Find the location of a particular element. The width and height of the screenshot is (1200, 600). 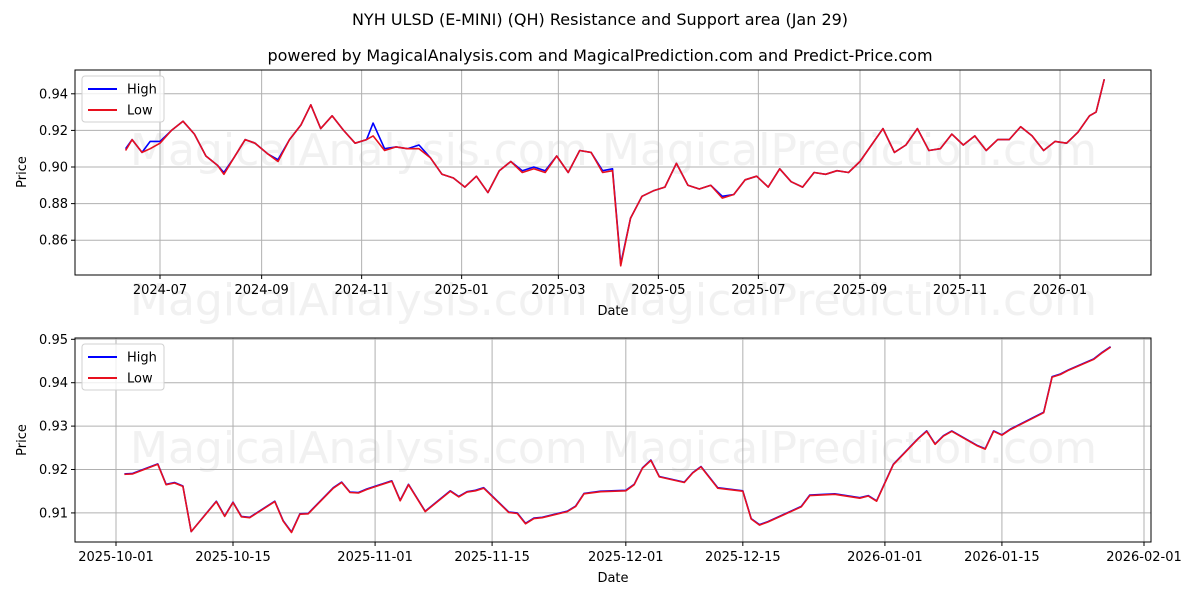

y-tick-label: 0.91 is located at coordinates (53, 513).